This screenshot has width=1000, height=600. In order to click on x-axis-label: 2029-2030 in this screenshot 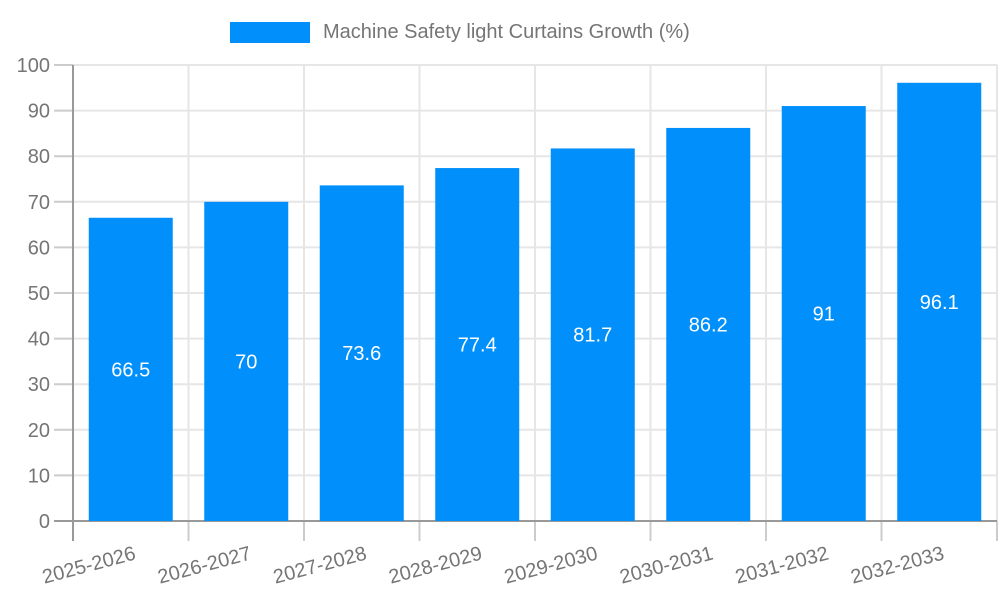, I will do `click(551, 566)`.